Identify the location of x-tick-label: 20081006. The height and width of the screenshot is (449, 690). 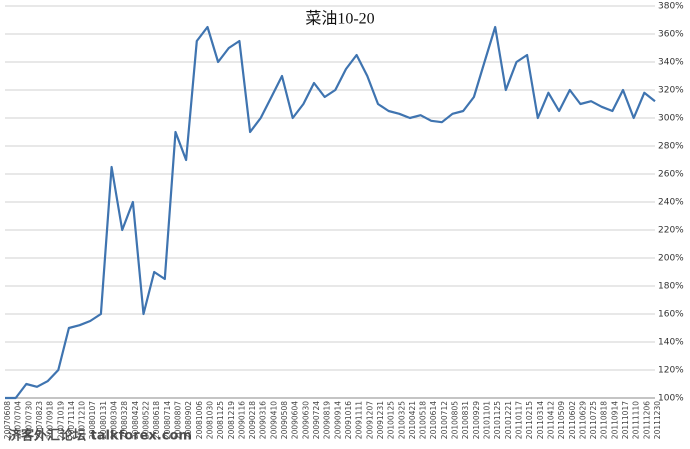
(199, 420).